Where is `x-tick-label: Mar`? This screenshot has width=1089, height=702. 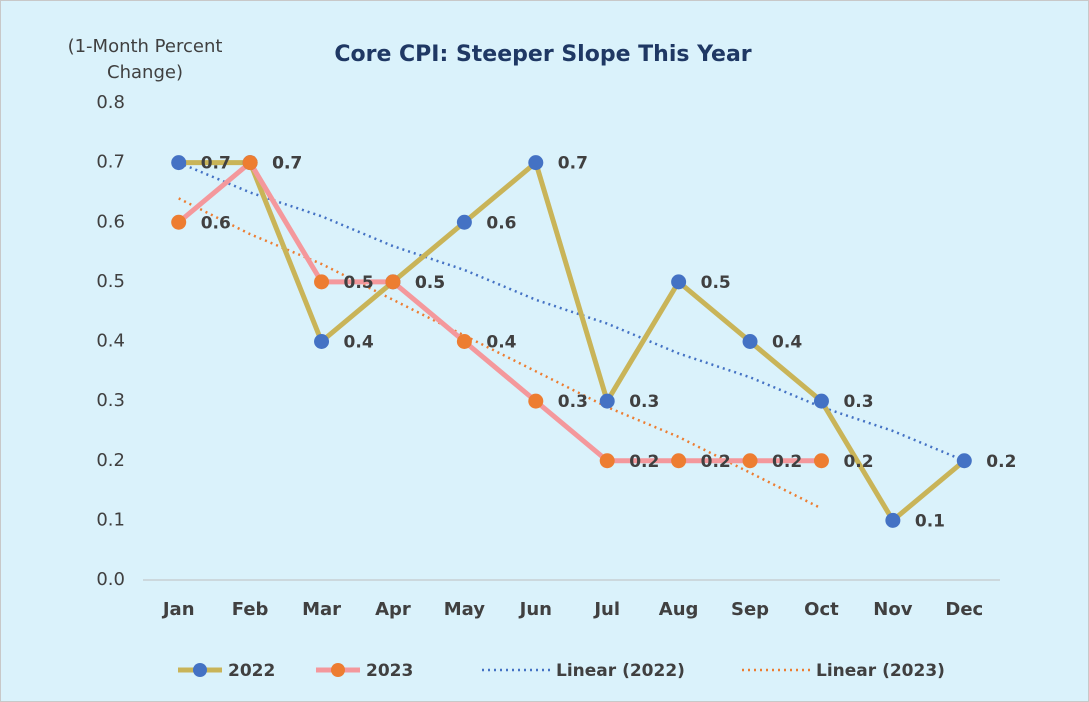 x-tick-label: Mar is located at coordinates (321, 609).